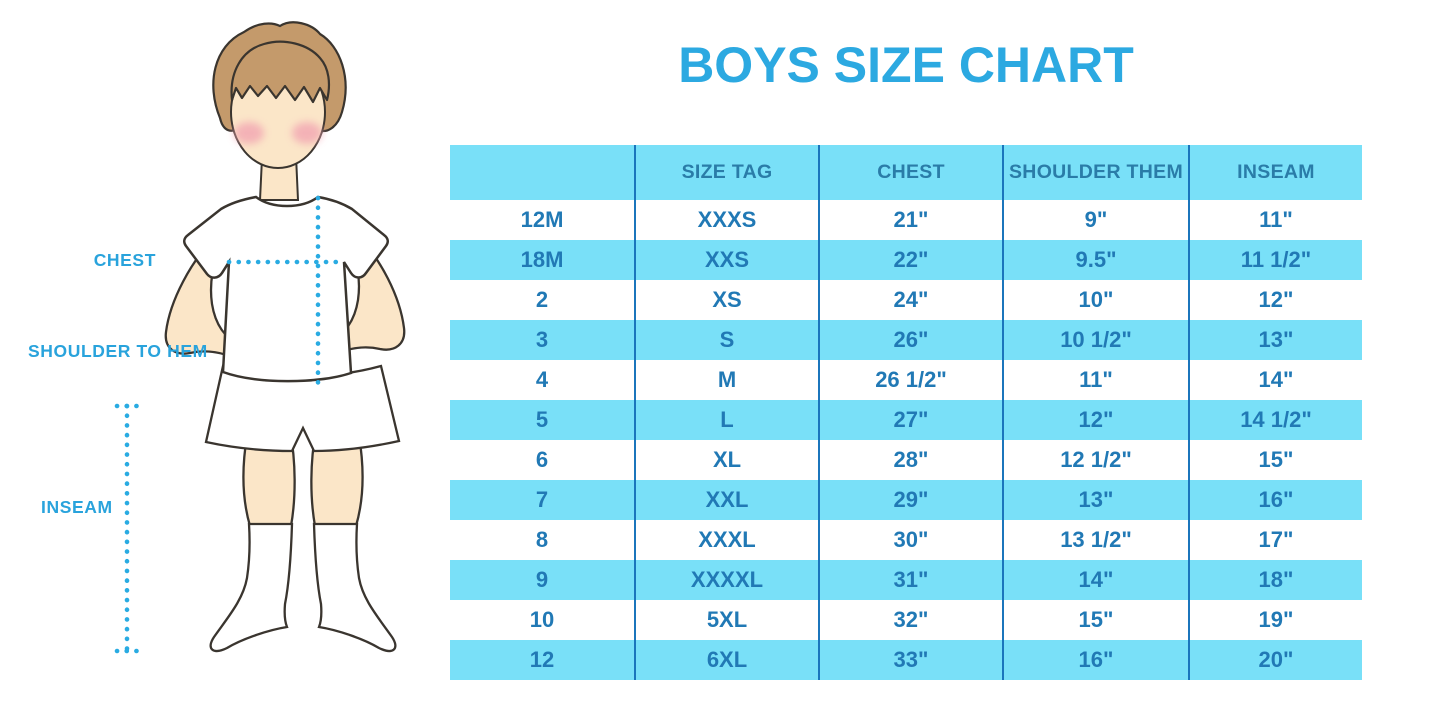  What do you see at coordinates (912, 420) in the screenshot?
I see `table-cell: 27"` at bounding box center [912, 420].